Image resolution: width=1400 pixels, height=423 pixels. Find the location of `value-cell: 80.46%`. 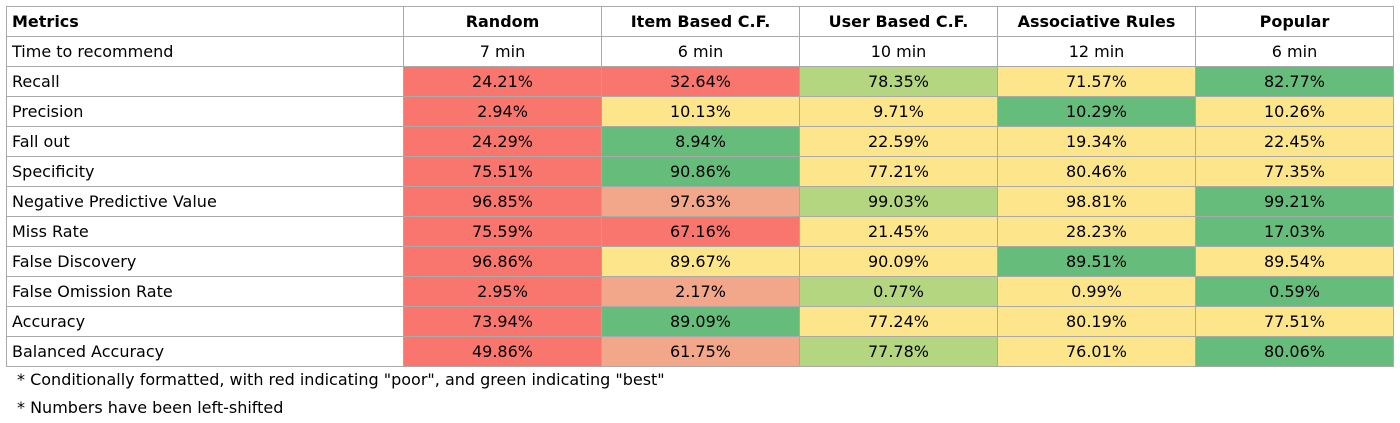

value-cell: 80.46% is located at coordinates (1096, 171).